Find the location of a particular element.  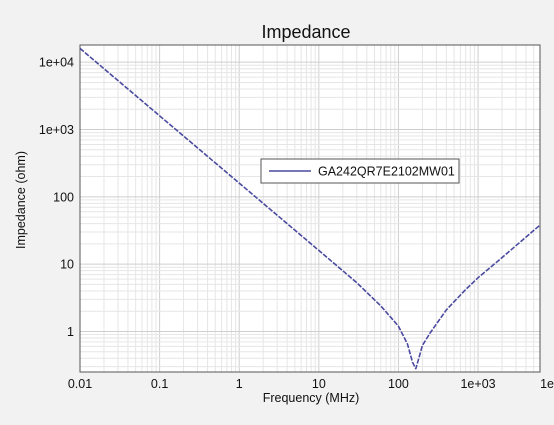

y-tick-label: 1 is located at coordinates (70, 332).